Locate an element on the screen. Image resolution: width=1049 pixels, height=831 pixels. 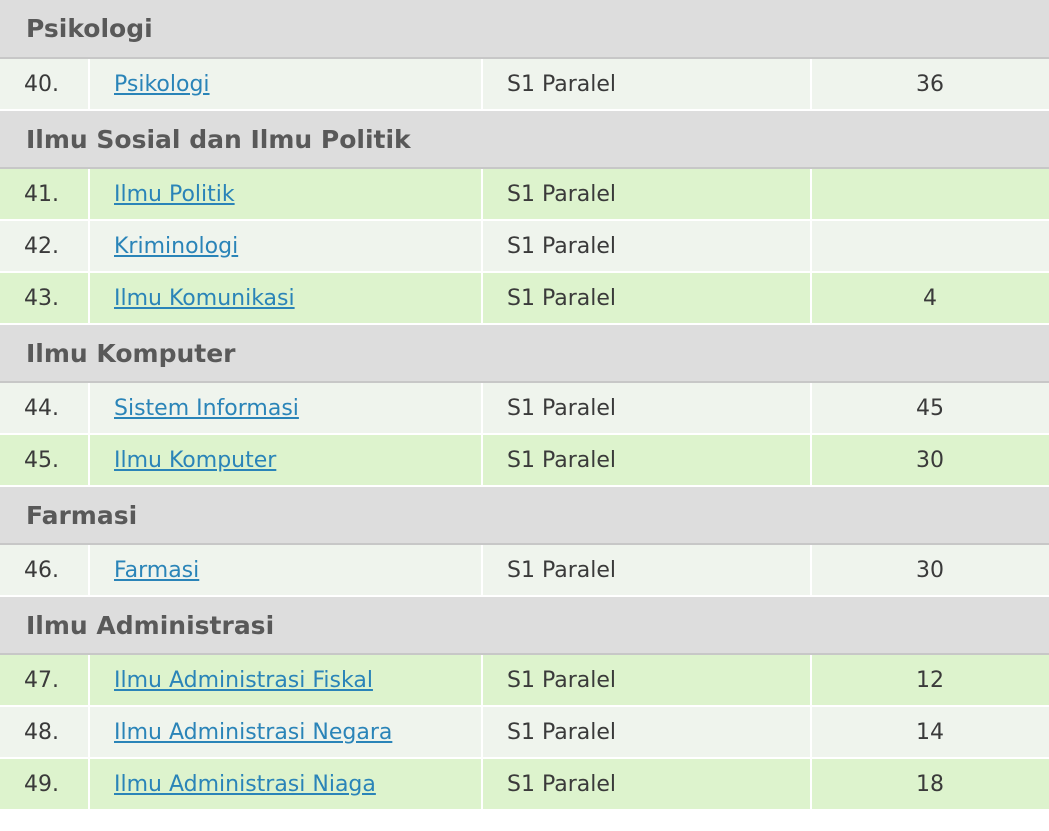
faculty-group-header: Ilmu Administrasi is located at coordinates (524, 625).